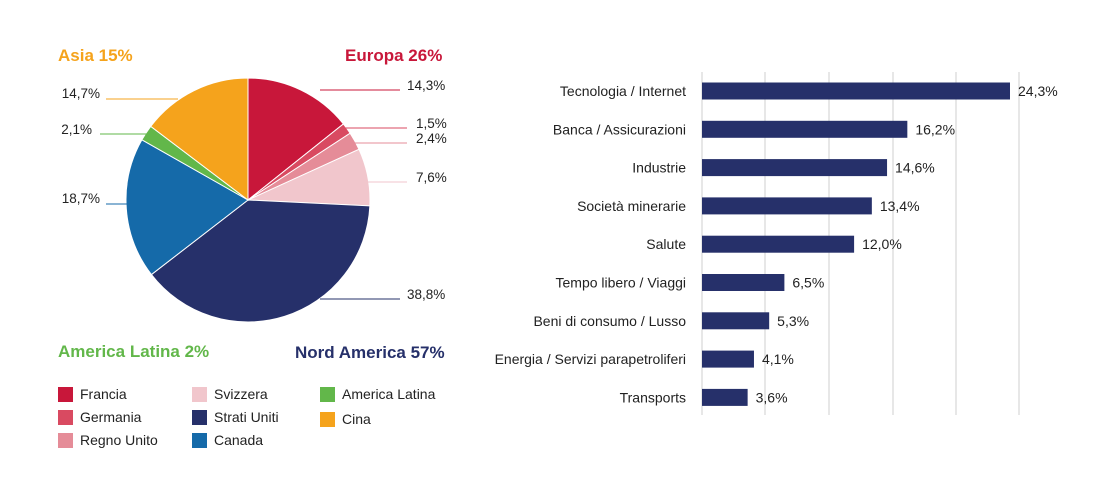 The image size is (1100, 483). I want to click on category-label: Banca / Assicurazioni, so click(619, 129).